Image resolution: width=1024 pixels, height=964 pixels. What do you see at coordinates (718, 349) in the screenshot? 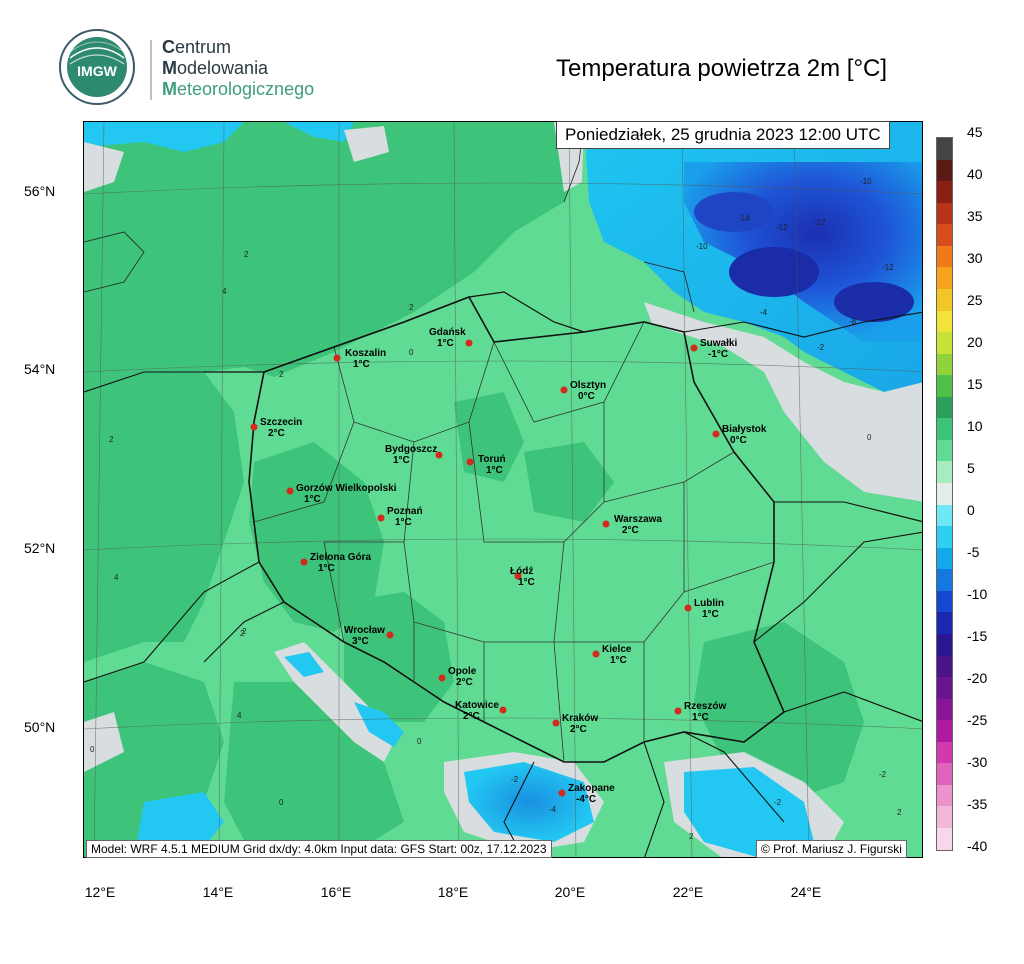
I see `city-label: Suwałki -1°C` at bounding box center [718, 349].